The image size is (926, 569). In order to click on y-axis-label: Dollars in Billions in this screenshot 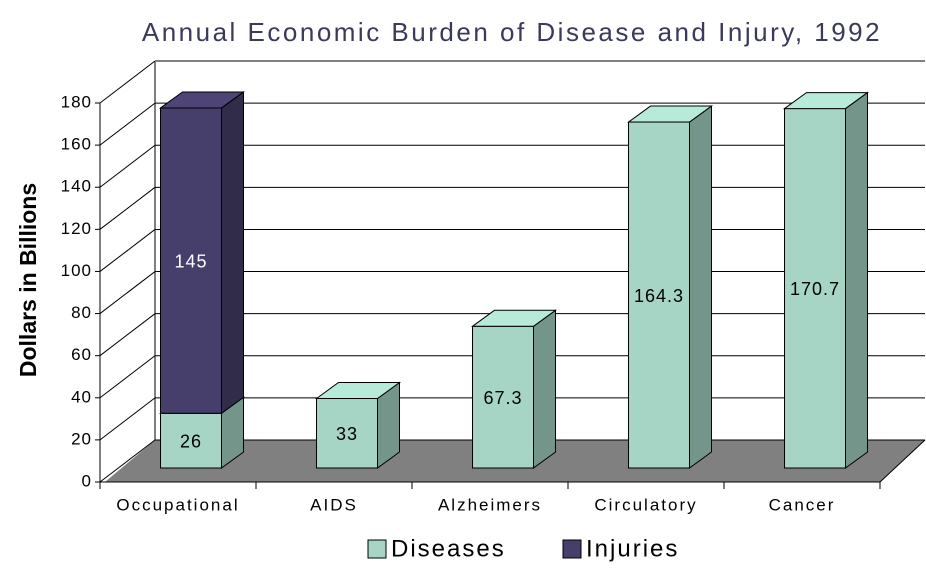, I will do `click(28, 280)`.